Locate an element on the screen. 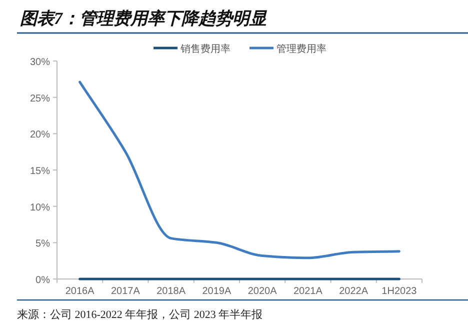 The image size is (468, 333). x-tick-label: 1H2023 is located at coordinates (400, 291).